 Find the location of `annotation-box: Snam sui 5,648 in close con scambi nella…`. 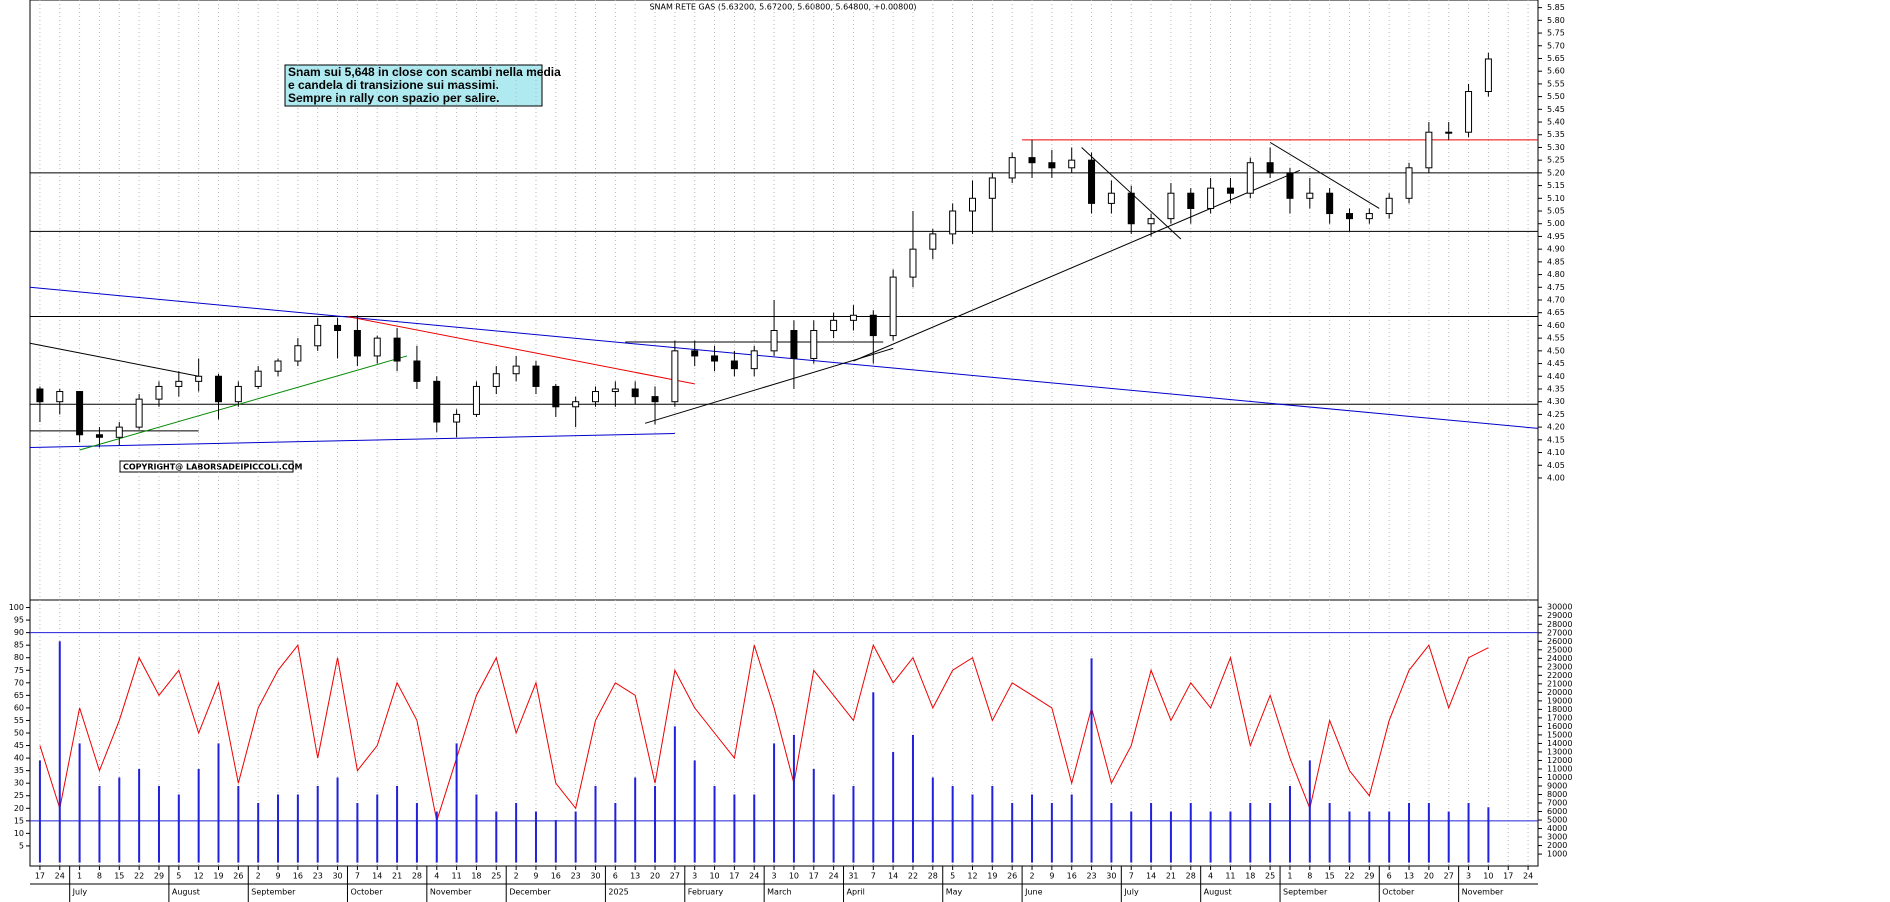

annotation-box: Snam sui 5,648 in close con scambi nella… is located at coordinates (422, 85).